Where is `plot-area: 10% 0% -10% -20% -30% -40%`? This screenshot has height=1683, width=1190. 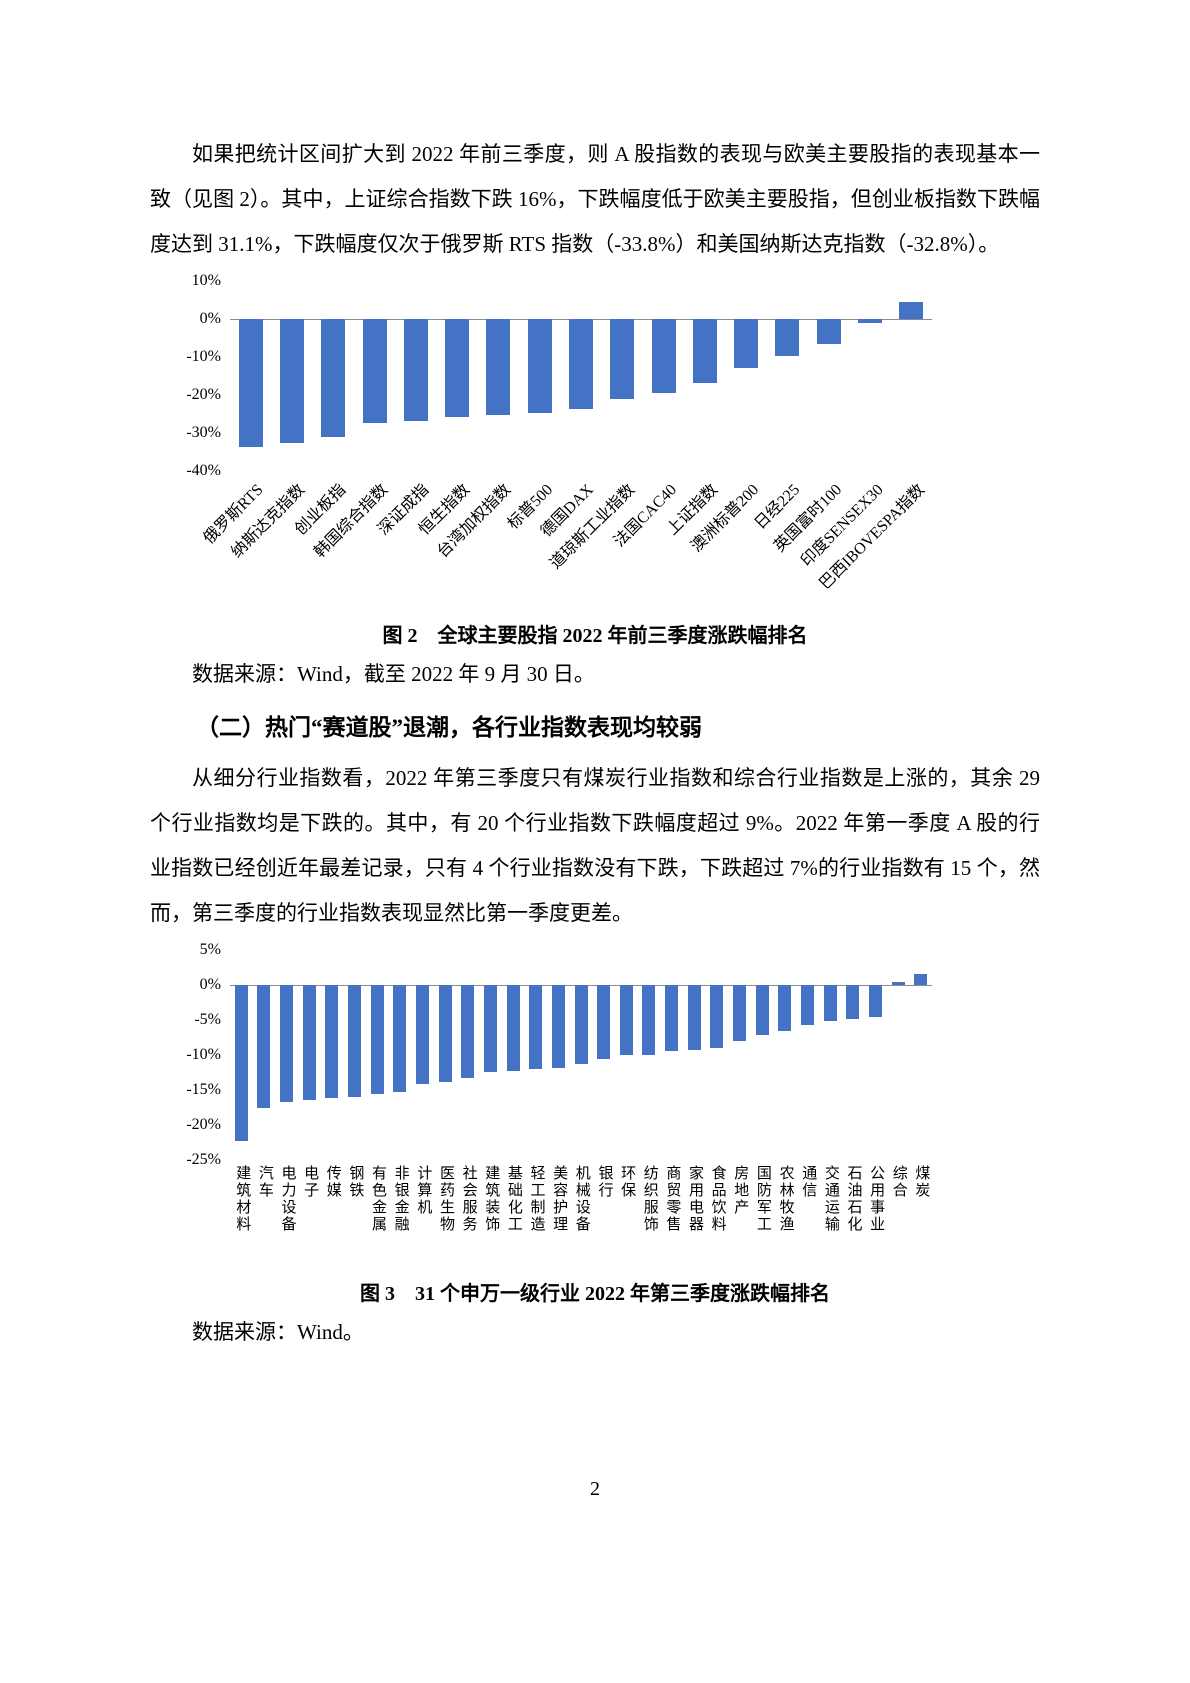
plot-area: 10% 0% -10% -20% -30% -40% is located at coordinates (559, 375).